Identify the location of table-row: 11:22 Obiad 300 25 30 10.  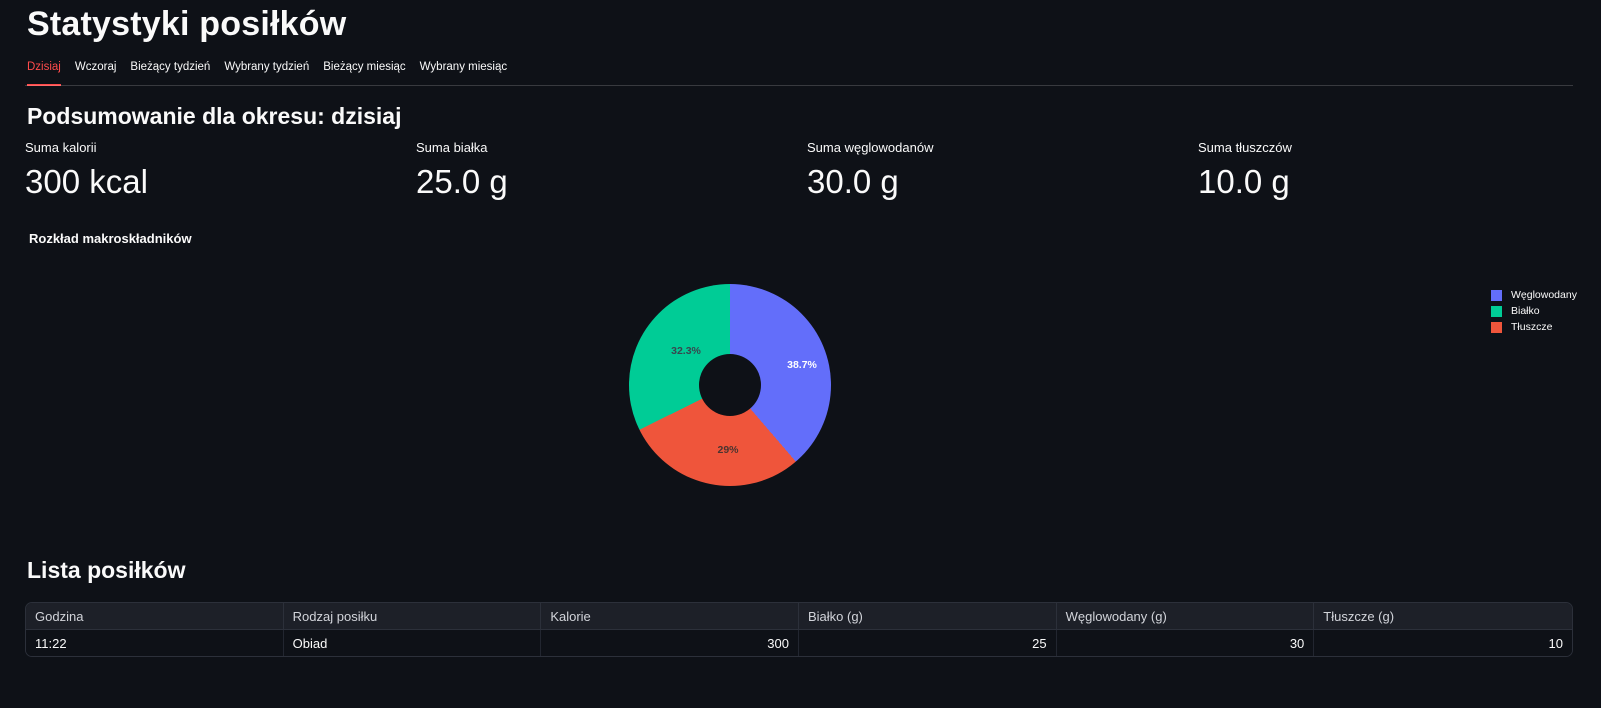
(799, 643).